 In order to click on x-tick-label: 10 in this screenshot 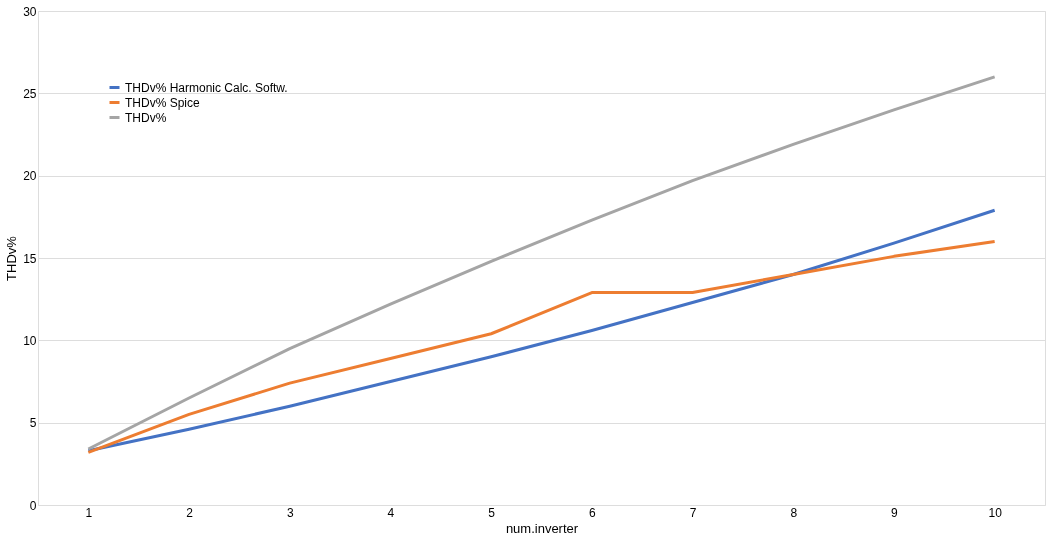, I will do `click(995, 512)`.